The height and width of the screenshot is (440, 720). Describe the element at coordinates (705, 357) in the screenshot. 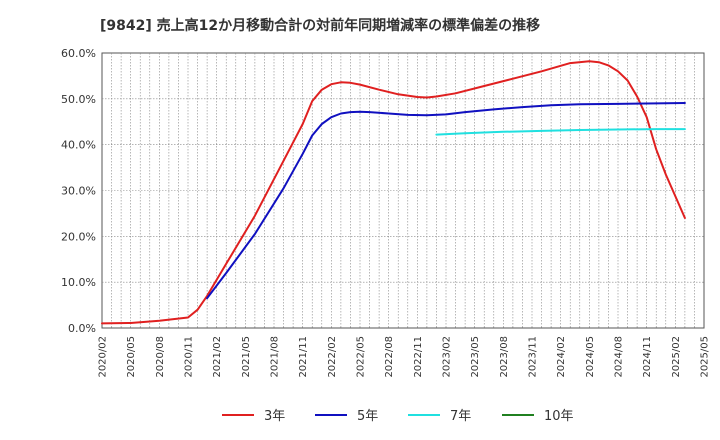

I see `x-tick-label: 2025/05` at that location.